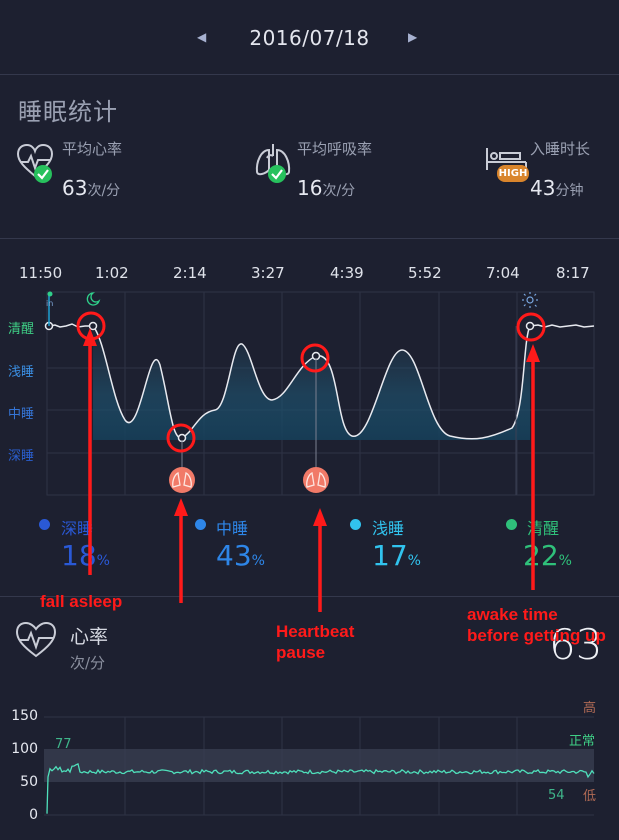 The width and height of the screenshot is (619, 840). I want to click on legend-dot-awake, so click(511, 524).